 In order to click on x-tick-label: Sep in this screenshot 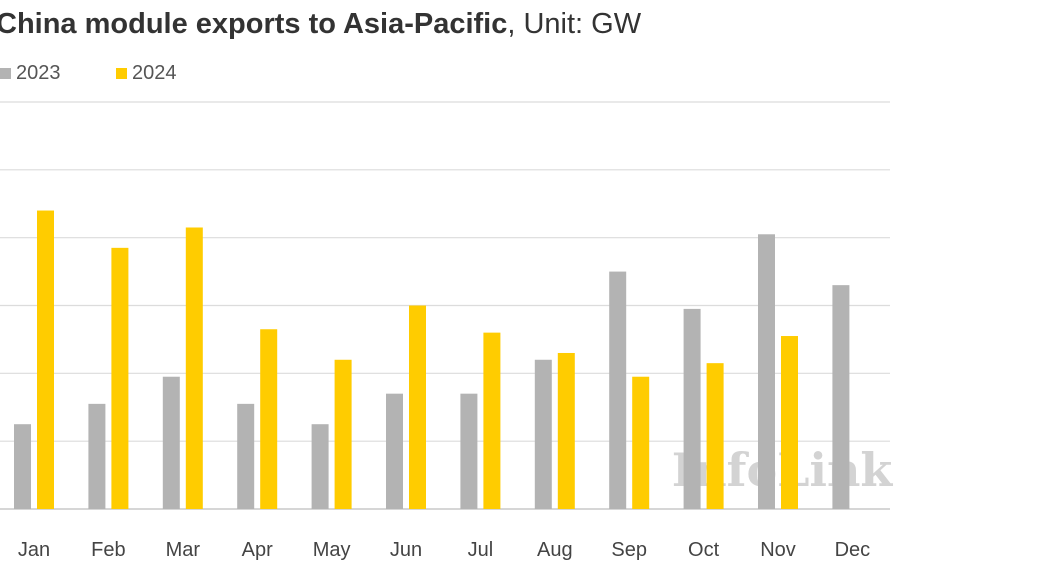, I will do `click(629, 550)`.